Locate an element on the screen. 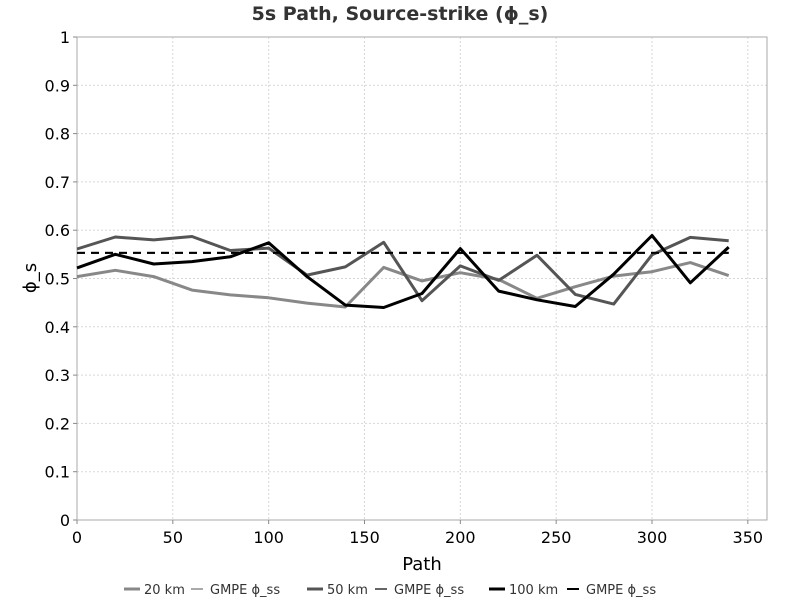  y-tick-label: 1 is located at coordinates (65, 37).